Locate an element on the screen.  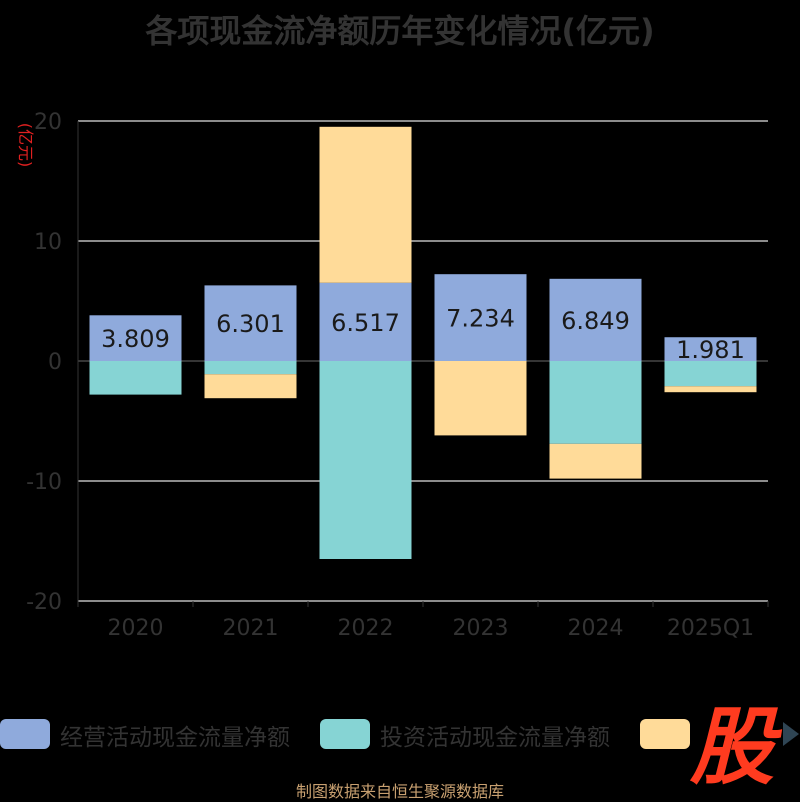
x-tick-label: 2025Q1 is located at coordinates (710, 628).